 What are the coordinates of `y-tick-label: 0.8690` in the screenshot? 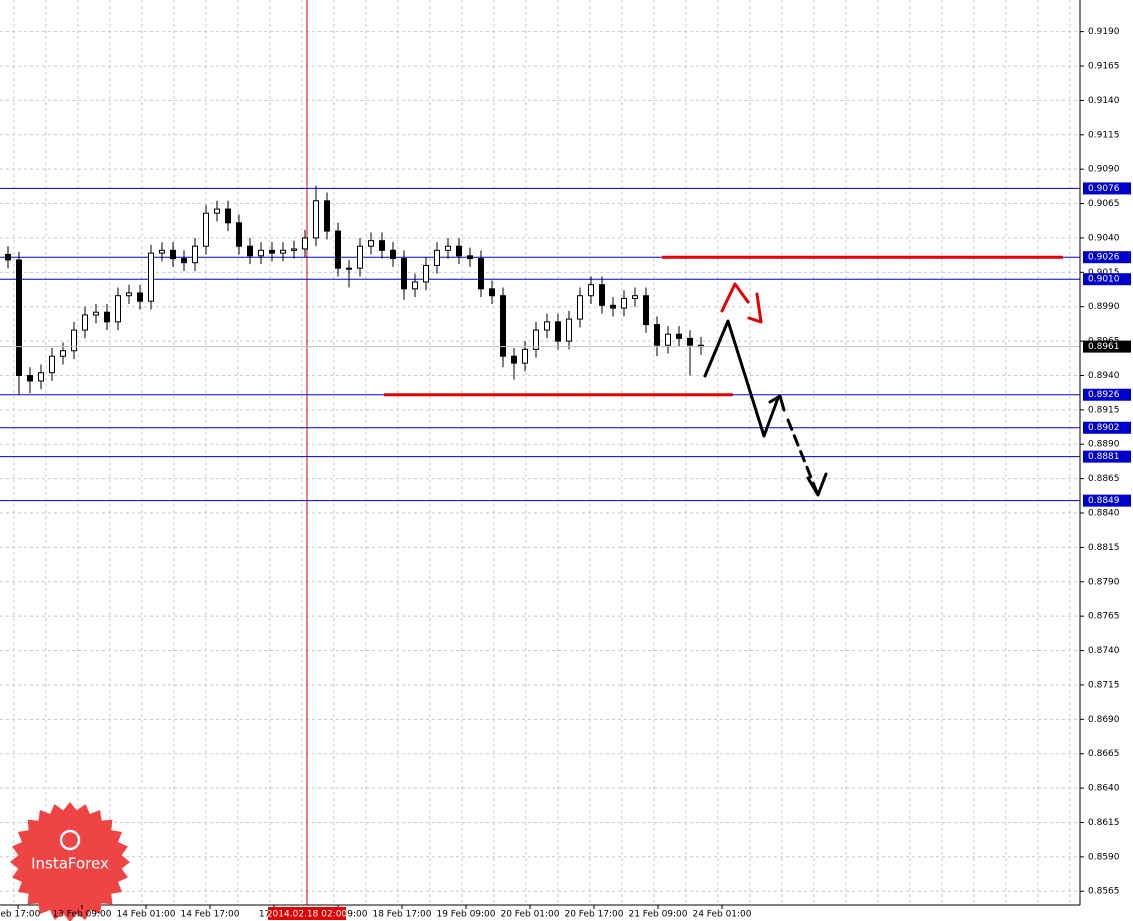 It's located at (1104, 720).